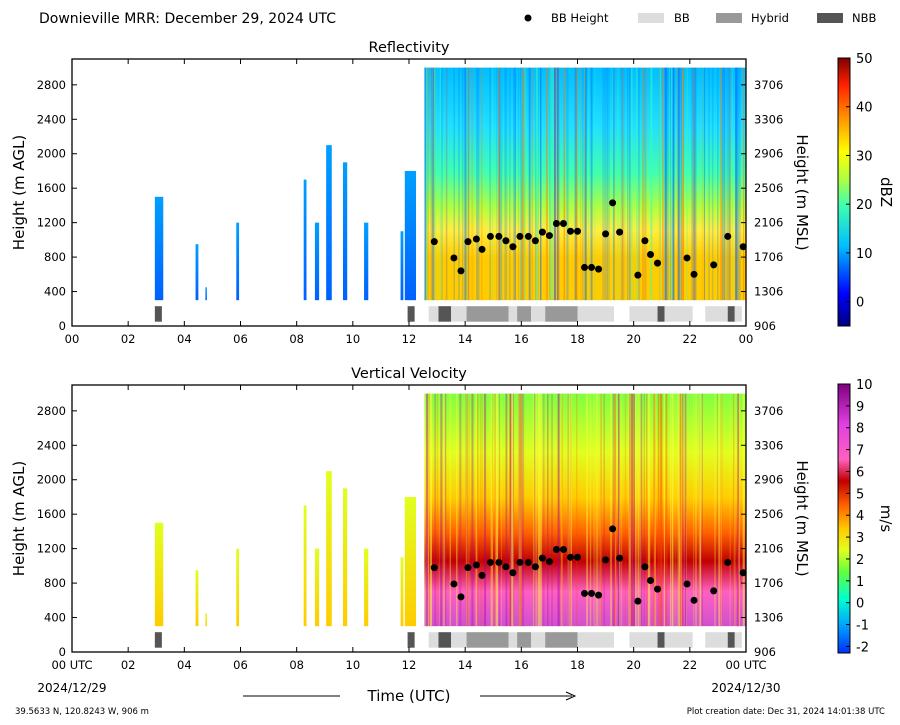  What do you see at coordinates (571, 696) in the screenshot?
I see `x-axis-arrow-head` at bounding box center [571, 696].